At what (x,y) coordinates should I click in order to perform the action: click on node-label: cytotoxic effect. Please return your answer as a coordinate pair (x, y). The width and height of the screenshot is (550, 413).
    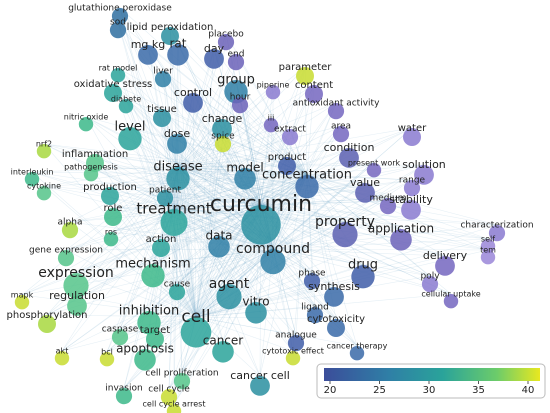
    Looking at the image, I should click on (293, 351).